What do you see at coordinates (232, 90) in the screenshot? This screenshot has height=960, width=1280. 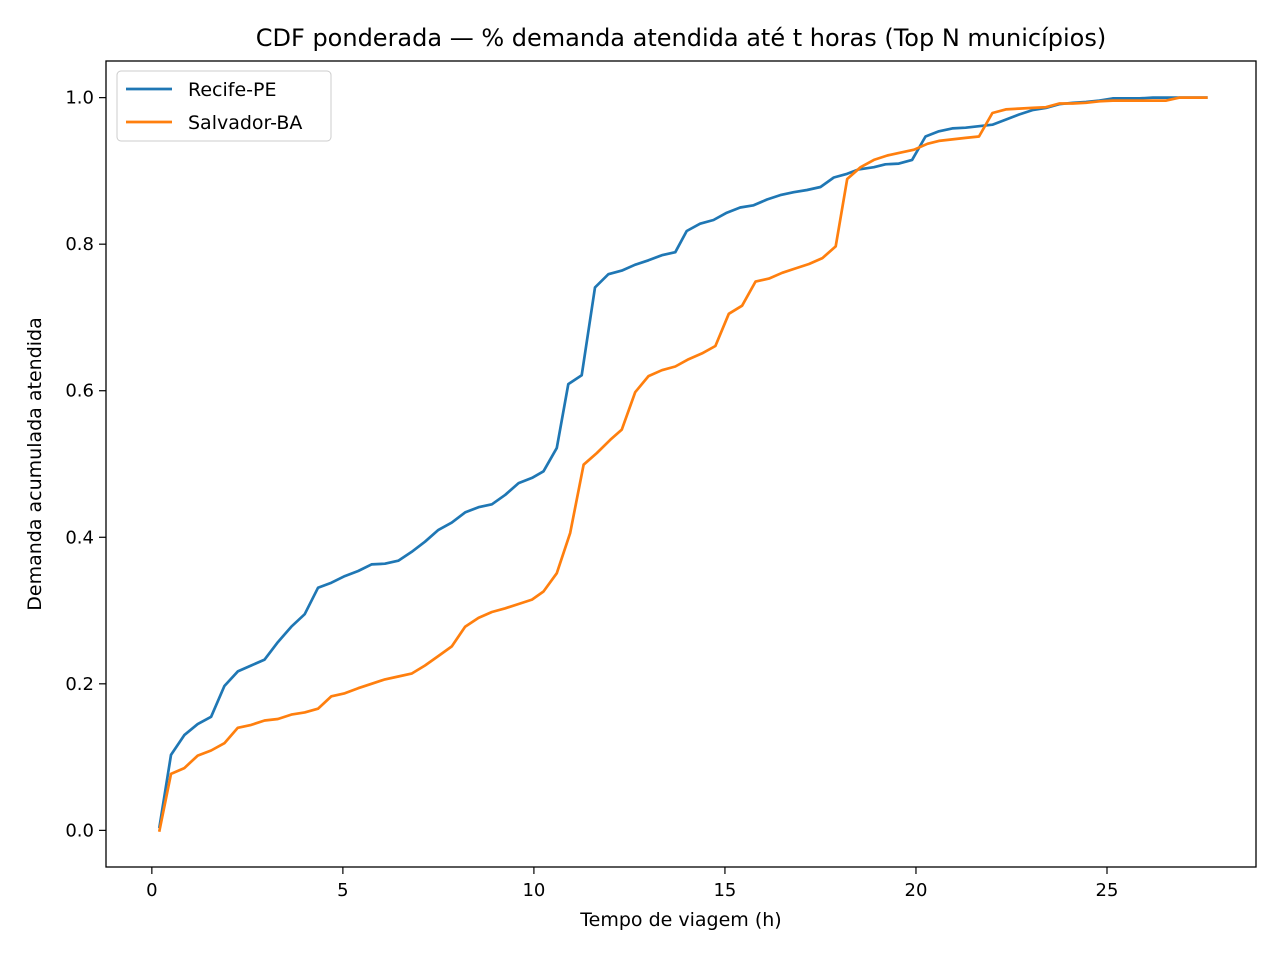 I see `legend-label-recife: Recife-PE` at bounding box center [232, 90].